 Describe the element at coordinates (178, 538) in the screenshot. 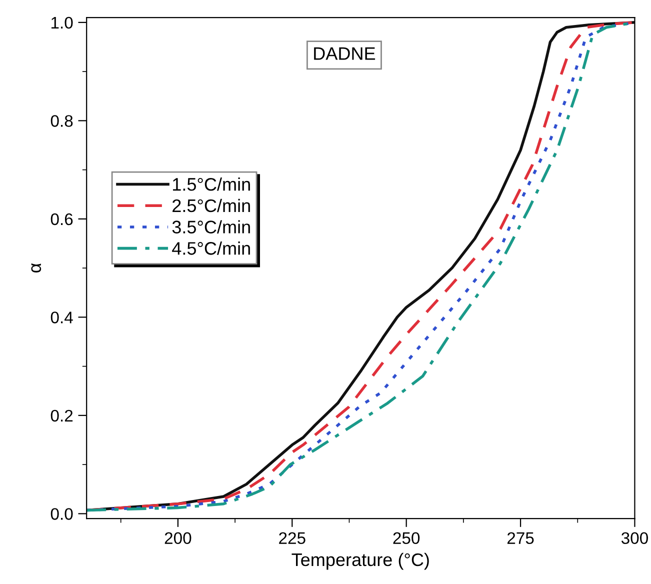

I see `x-tick-label: 200` at that location.